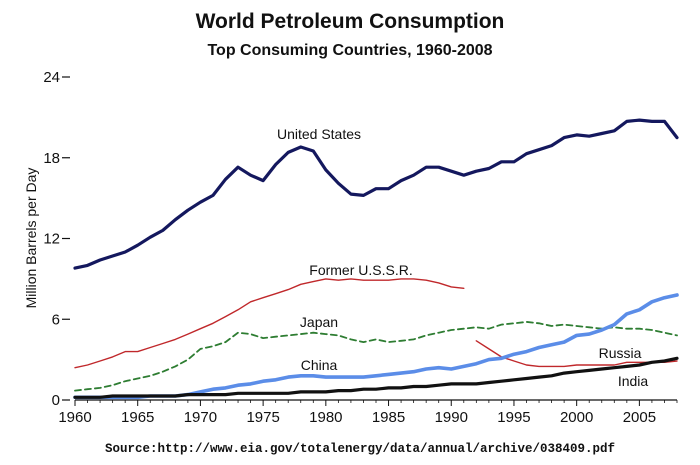 The width and height of the screenshot is (700, 465). I want to click on y-axis-label: Million Barrels per Day, so click(31, 238).